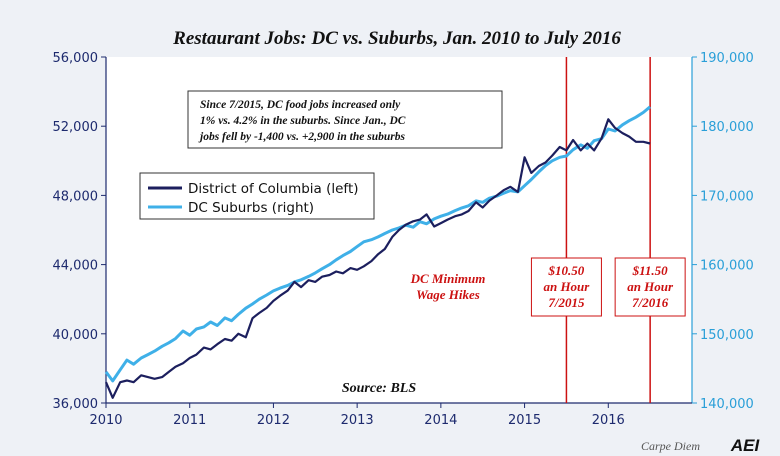  What do you see at coordinates (745, 445) in the screenshot?
I see `aei-logo: AEI` at bounding box center [745, 445].